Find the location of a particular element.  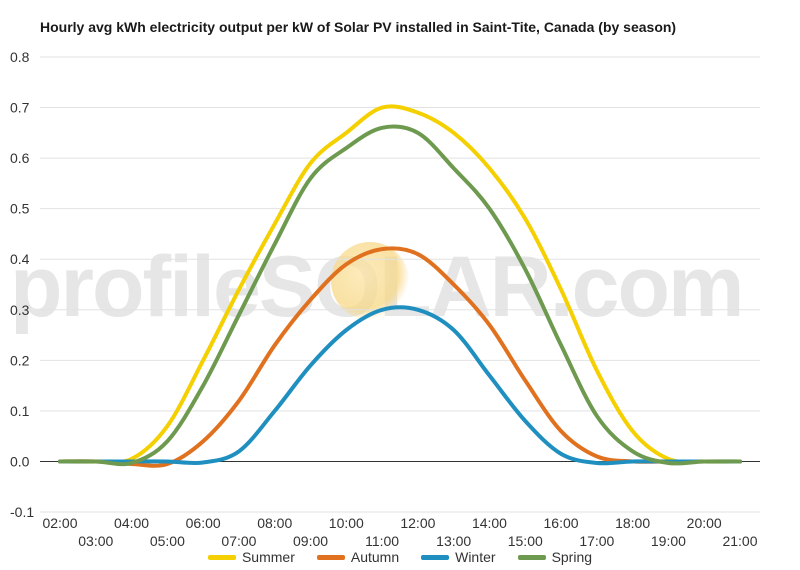

legend-item-spring: Spring is located at coordinates (555, 557).